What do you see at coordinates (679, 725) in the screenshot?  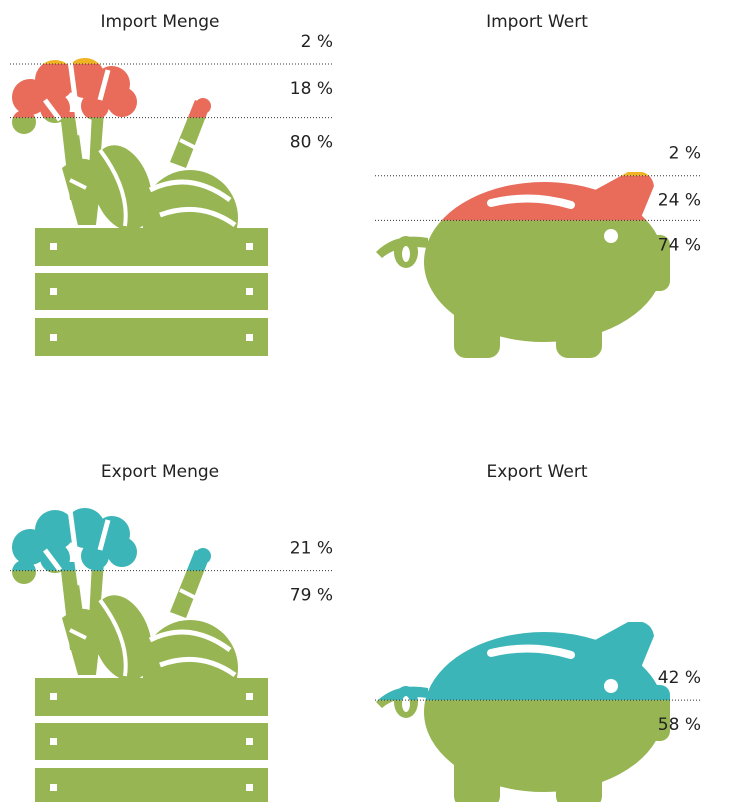 I see `value-label: 58 %` at bounding box center [679, 725].